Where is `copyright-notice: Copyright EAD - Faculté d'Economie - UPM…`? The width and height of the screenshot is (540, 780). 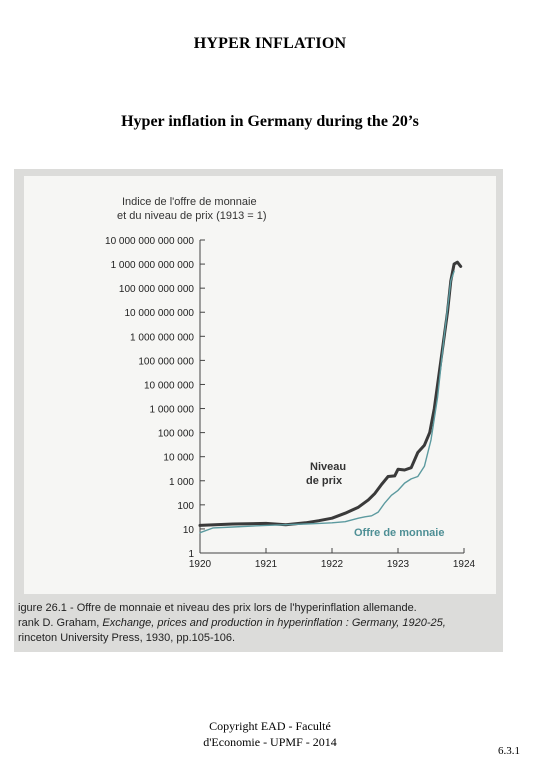
copyright-notice: Copyright EAD - Faculté d'Economie - UPM… is located at coordinates (270, 734).